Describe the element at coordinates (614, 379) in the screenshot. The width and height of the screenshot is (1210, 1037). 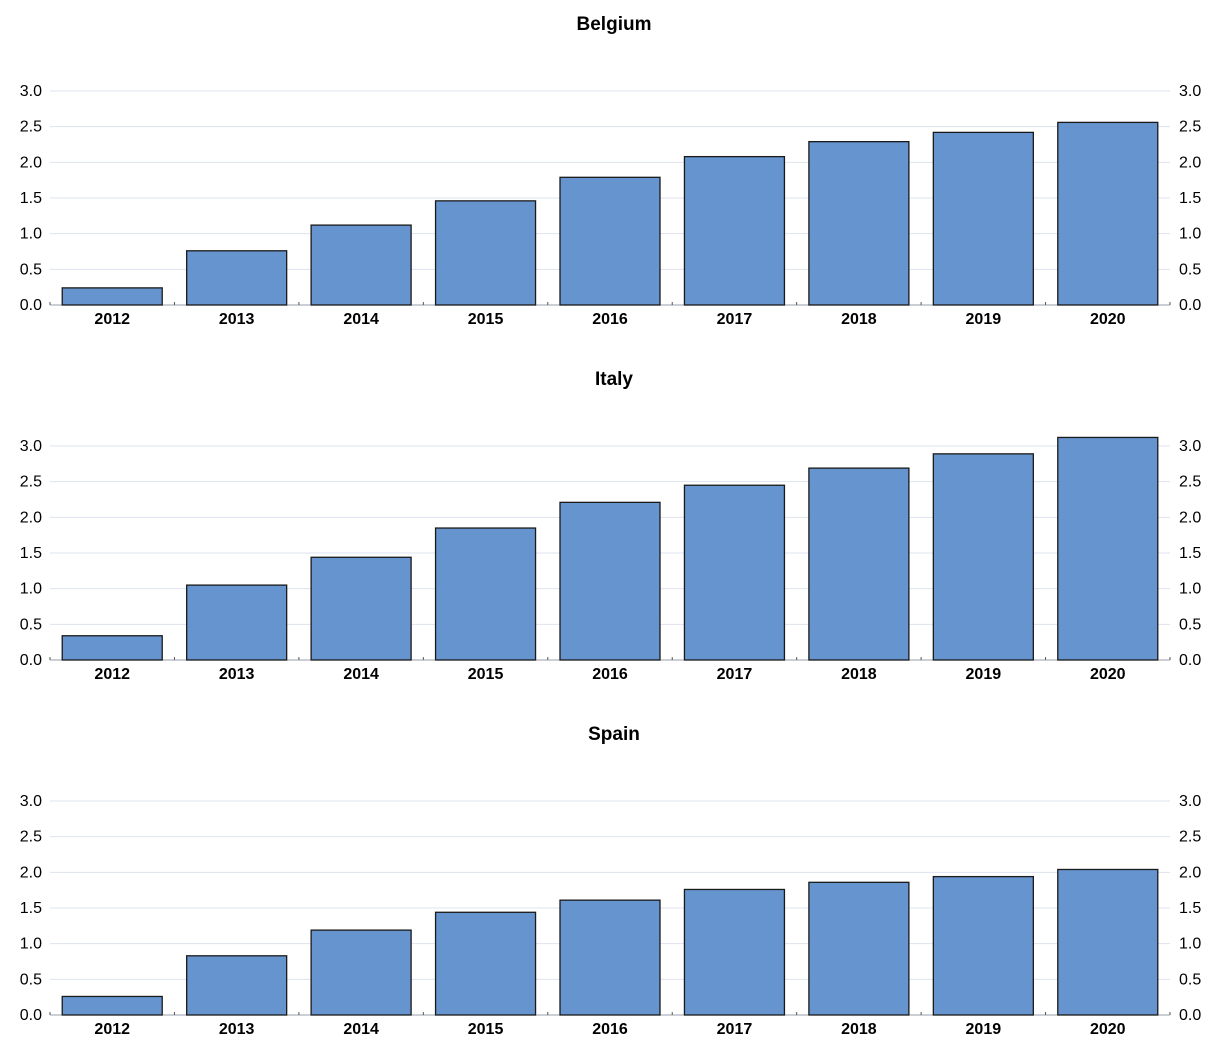
I see `chart-title: Italy` at that location.